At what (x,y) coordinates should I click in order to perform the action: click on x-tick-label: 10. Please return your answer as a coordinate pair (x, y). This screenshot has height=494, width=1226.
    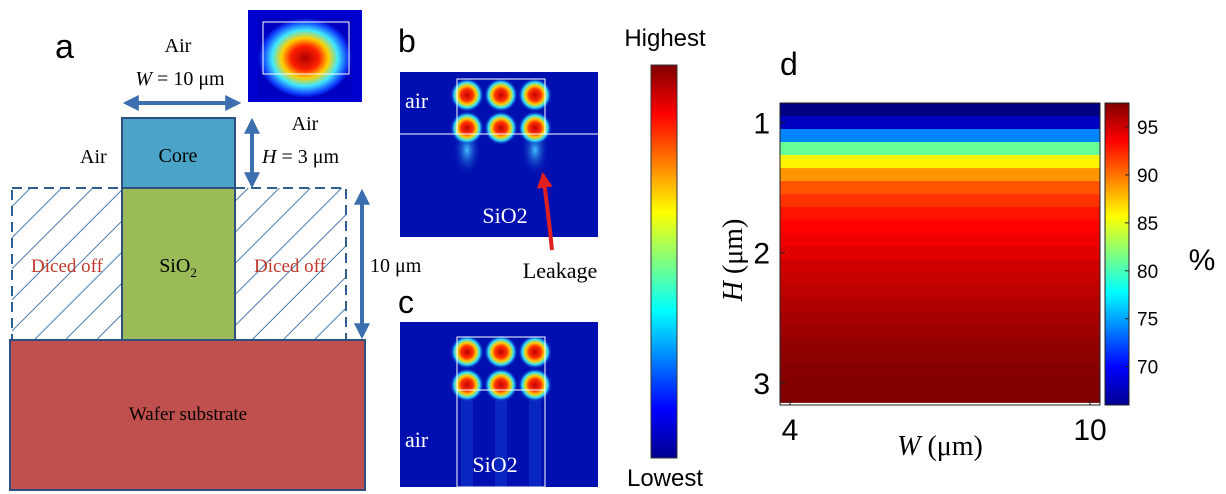
    Looking at the image, I should click on (1089, 430).